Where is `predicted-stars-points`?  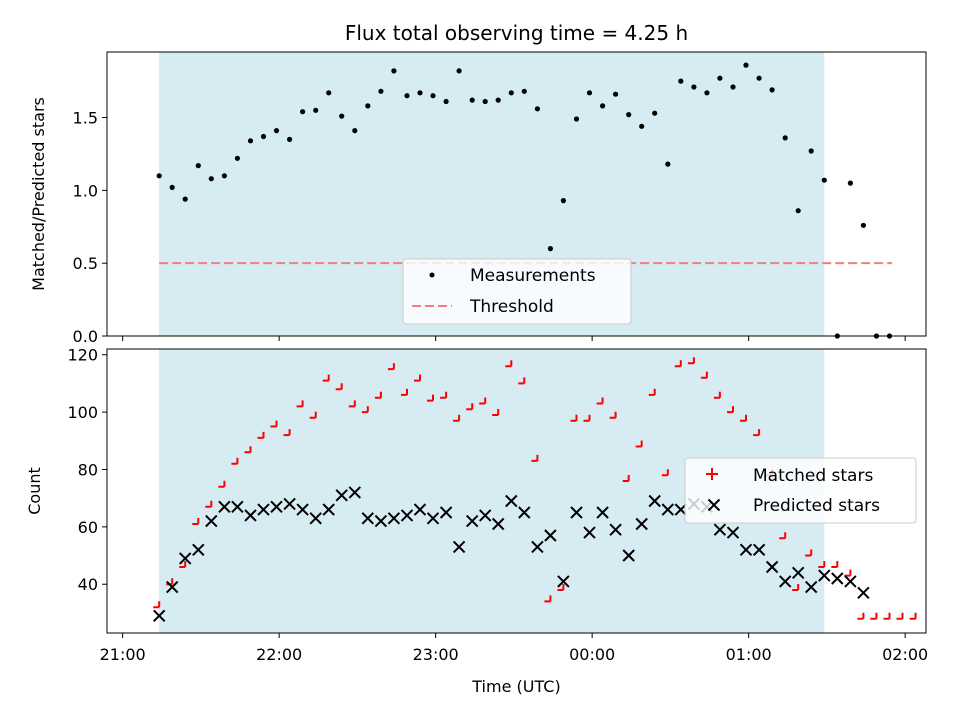
predicted-stars-points is located at coordinates (511, 554).